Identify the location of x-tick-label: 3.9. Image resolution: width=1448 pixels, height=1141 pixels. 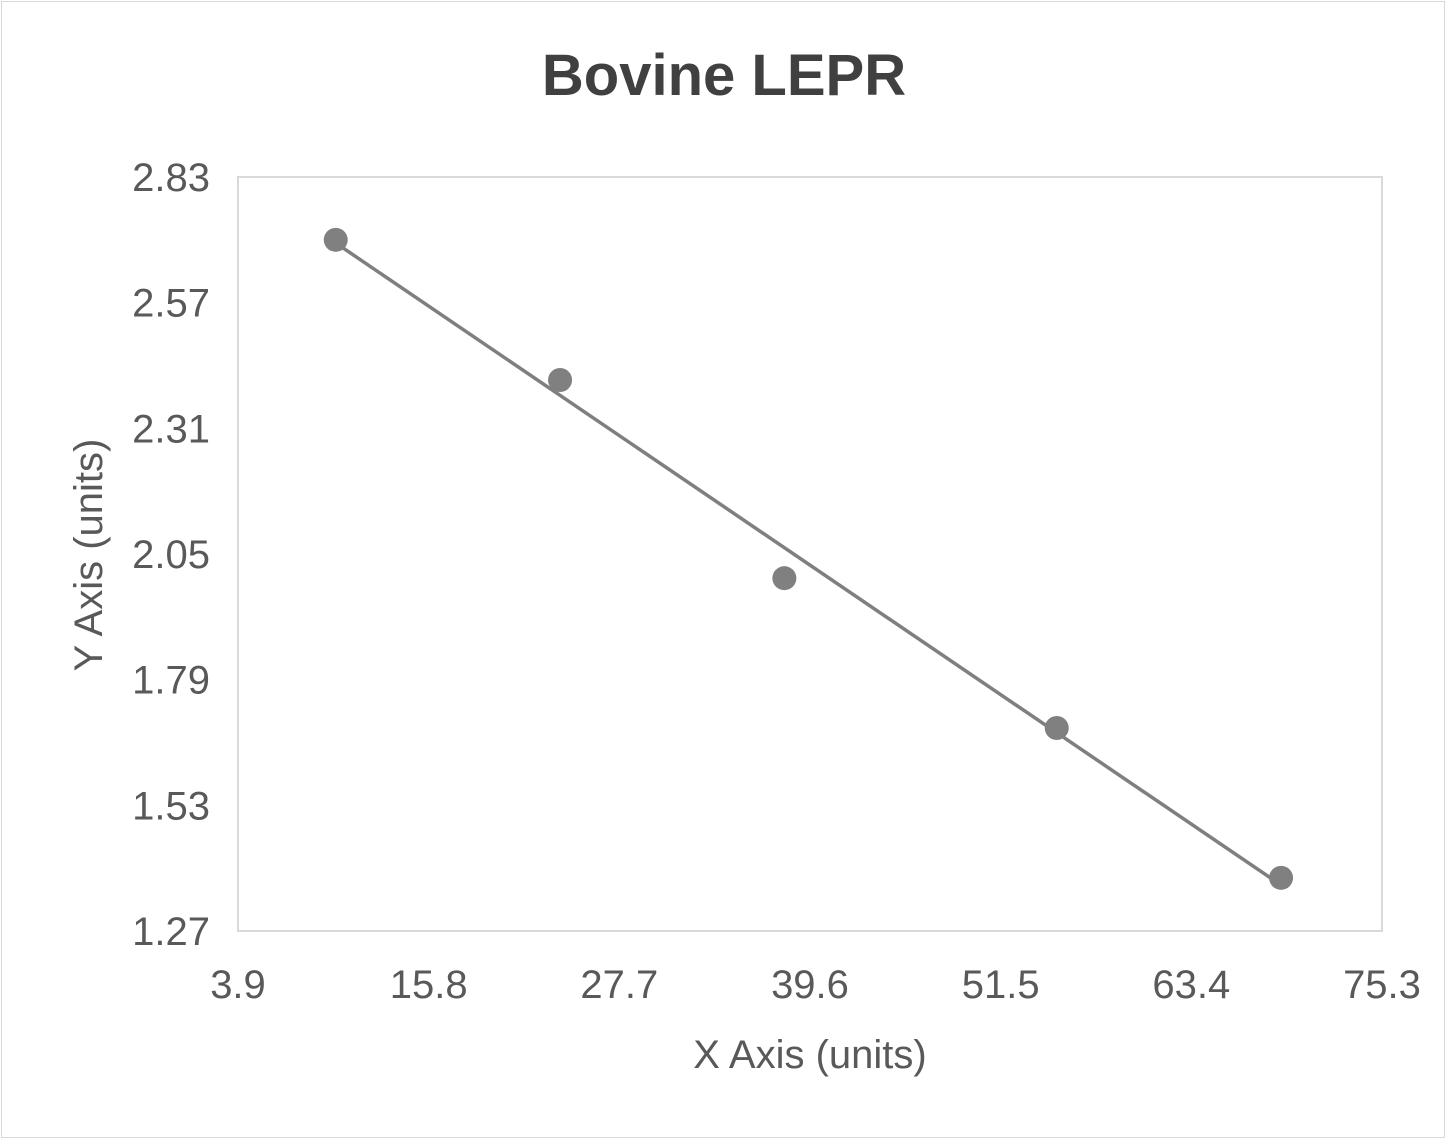
(238, 985).